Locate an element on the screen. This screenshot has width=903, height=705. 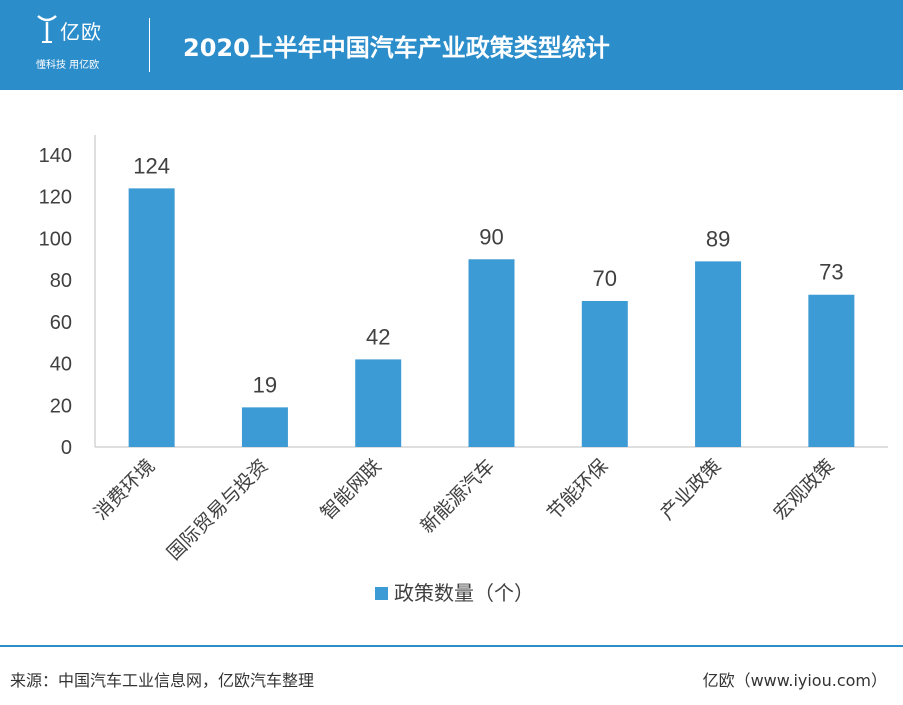
y-tick-label: 140 is located at coordinates (55, 156).